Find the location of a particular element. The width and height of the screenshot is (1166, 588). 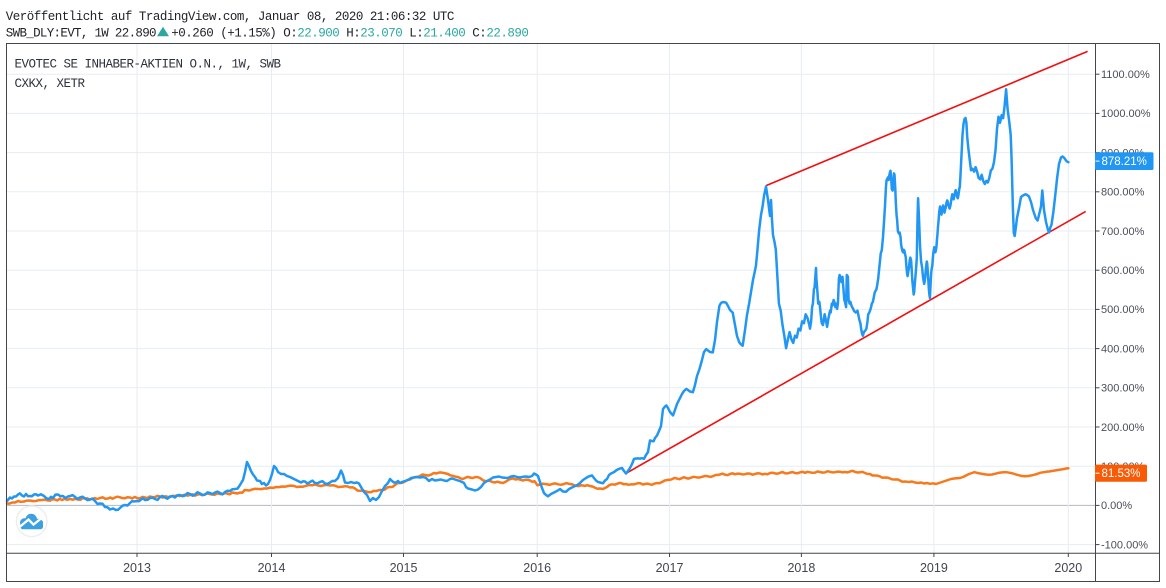

svg-text:EVOTEC SE INHABER-AKTIEN O.N.,: EVOTEC SE INHABER-AKTIEN O.N., 1W, SWB is located at coordinates (148, 65).